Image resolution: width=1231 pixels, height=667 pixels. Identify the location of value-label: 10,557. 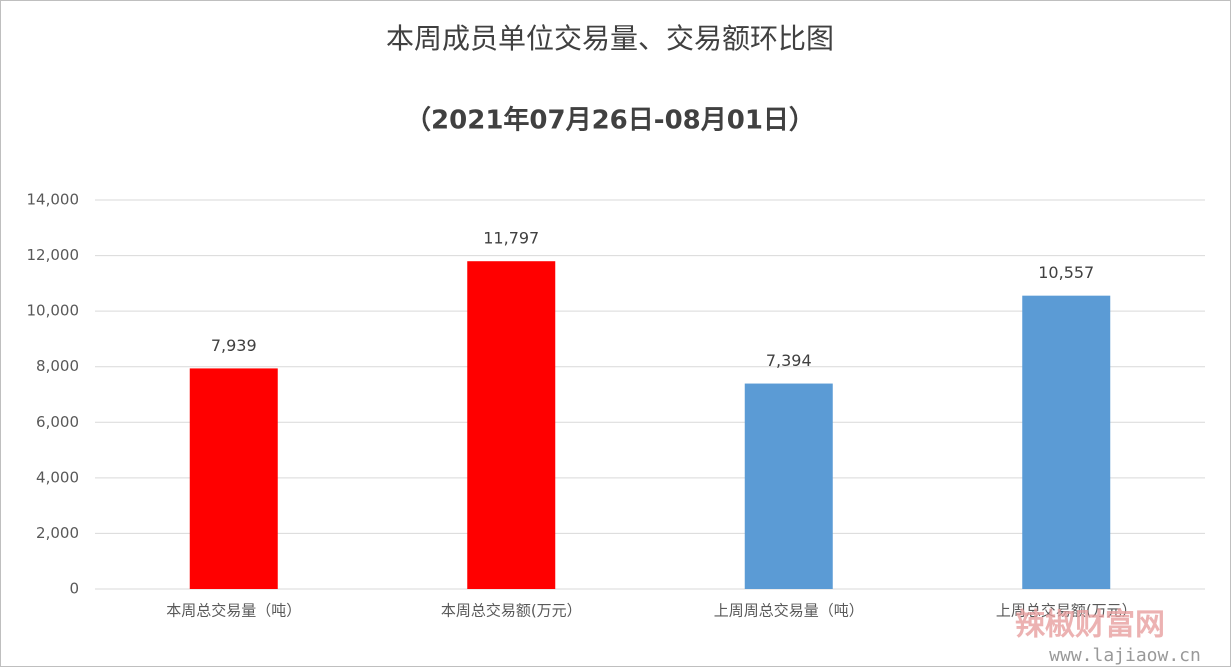
(1066, 272).